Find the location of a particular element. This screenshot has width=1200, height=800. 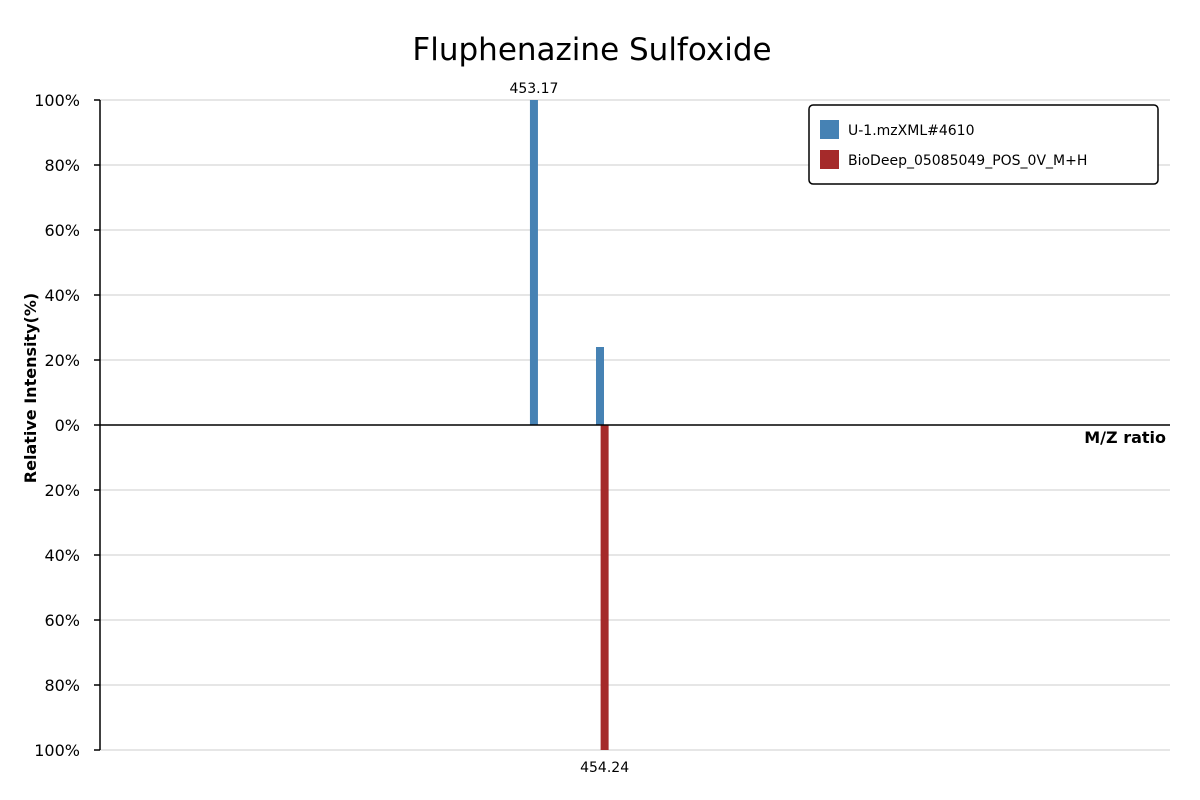

y-axis-title: Relative Intensity(%) is located at coordinates (30, 388).